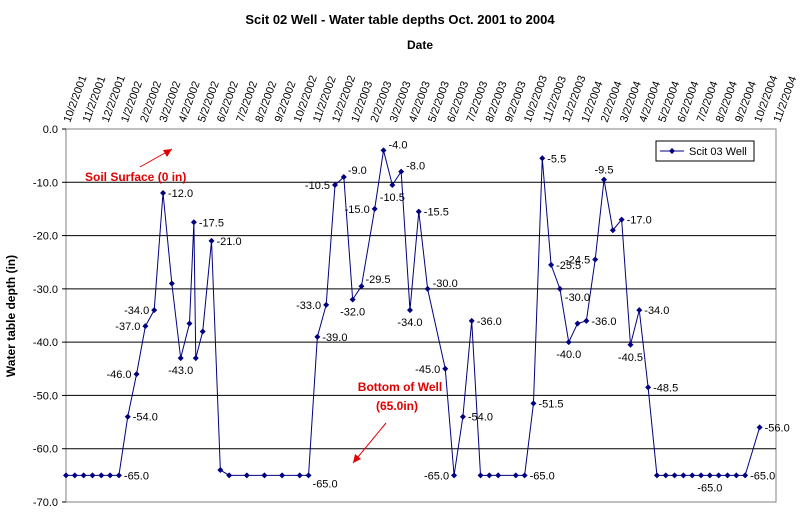 The width and height of the screenshot is (805, 522). Describe the element at coordinates (357, 171) in the screenshot. I see `data-label: -9.0` at that location.